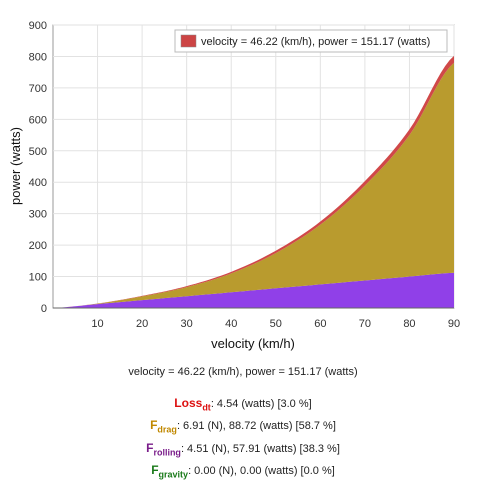  I want to click on loss-symbol: Lossdt, so click(192, 404).